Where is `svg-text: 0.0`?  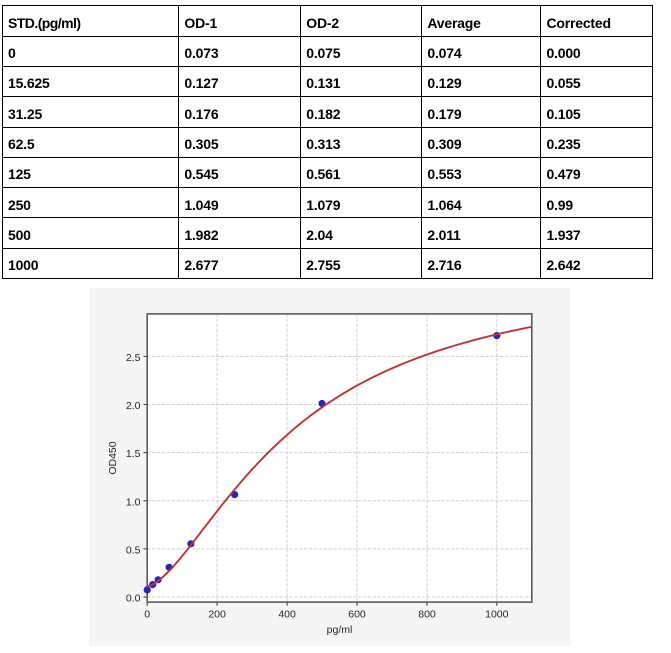
svg-text: 0.0 is located at coordinates (133, 599).